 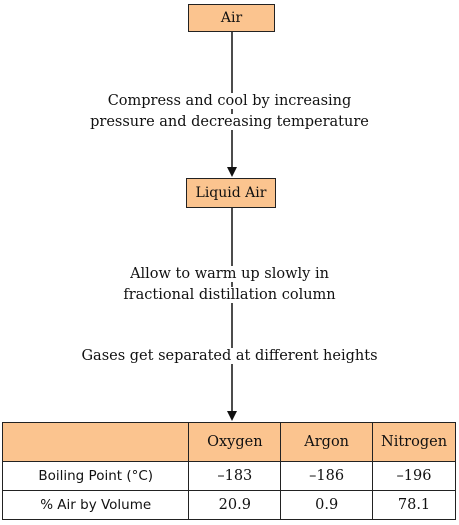 I want to click on table-header-blank, so click(x=95, y=442).